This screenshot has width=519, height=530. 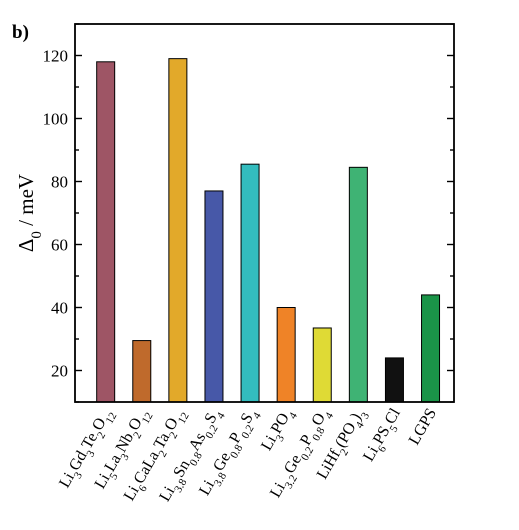 What do you see at coordinates (56, 56) in the screenshot?
I see `y-tick-label: 120` at bounding box center [56, 56].